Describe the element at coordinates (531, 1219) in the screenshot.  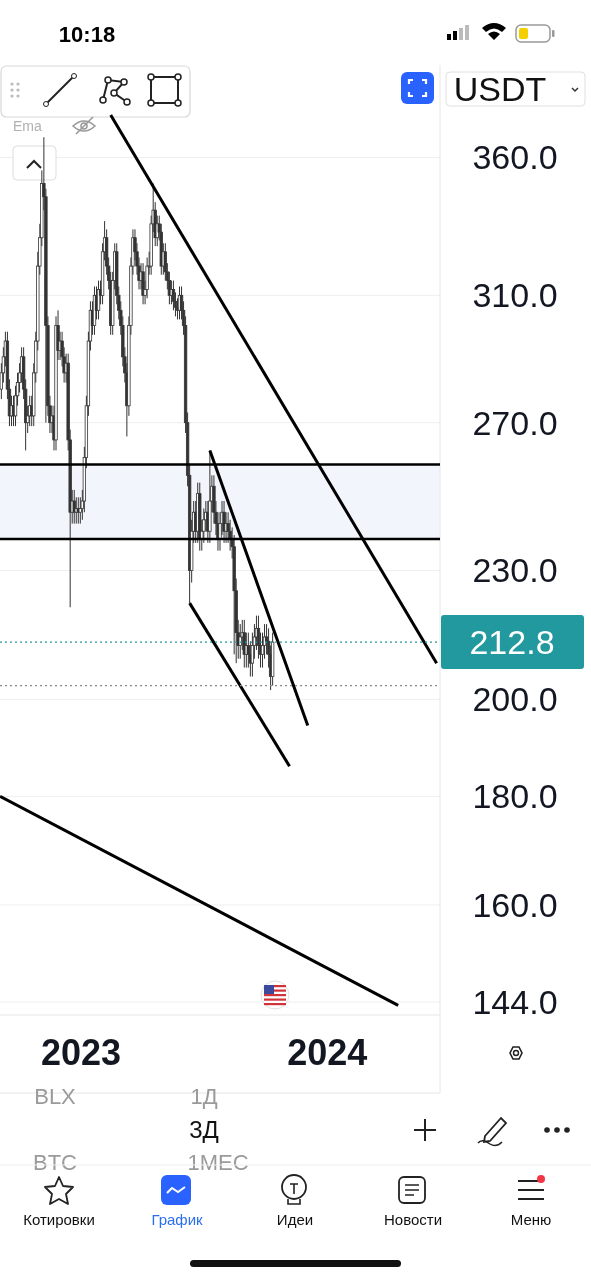
I see `text: Меню` at that location.